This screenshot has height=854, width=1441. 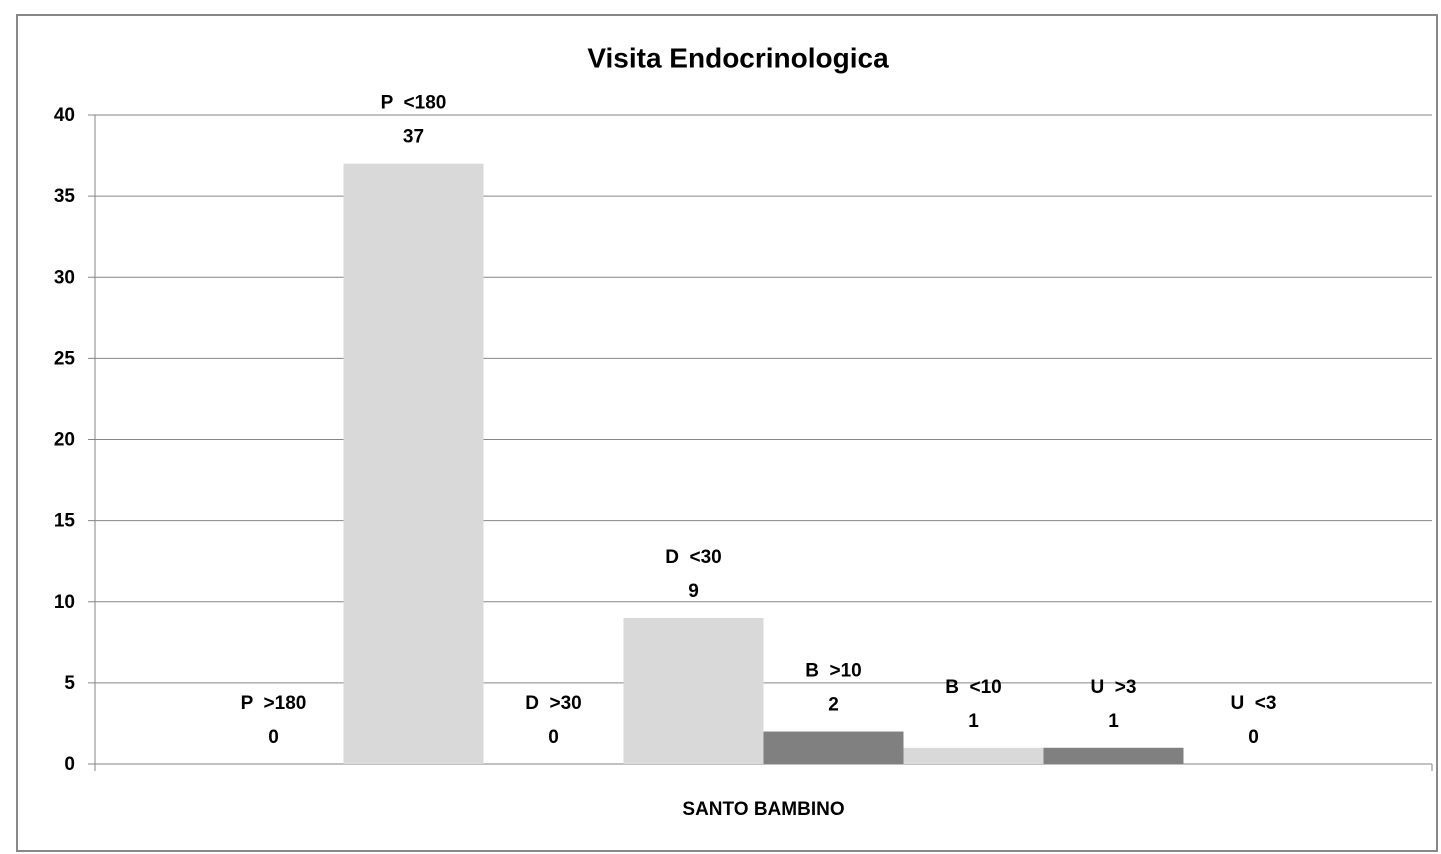 I want to click on y-tick-label: 20, so click(x=64, y=440).